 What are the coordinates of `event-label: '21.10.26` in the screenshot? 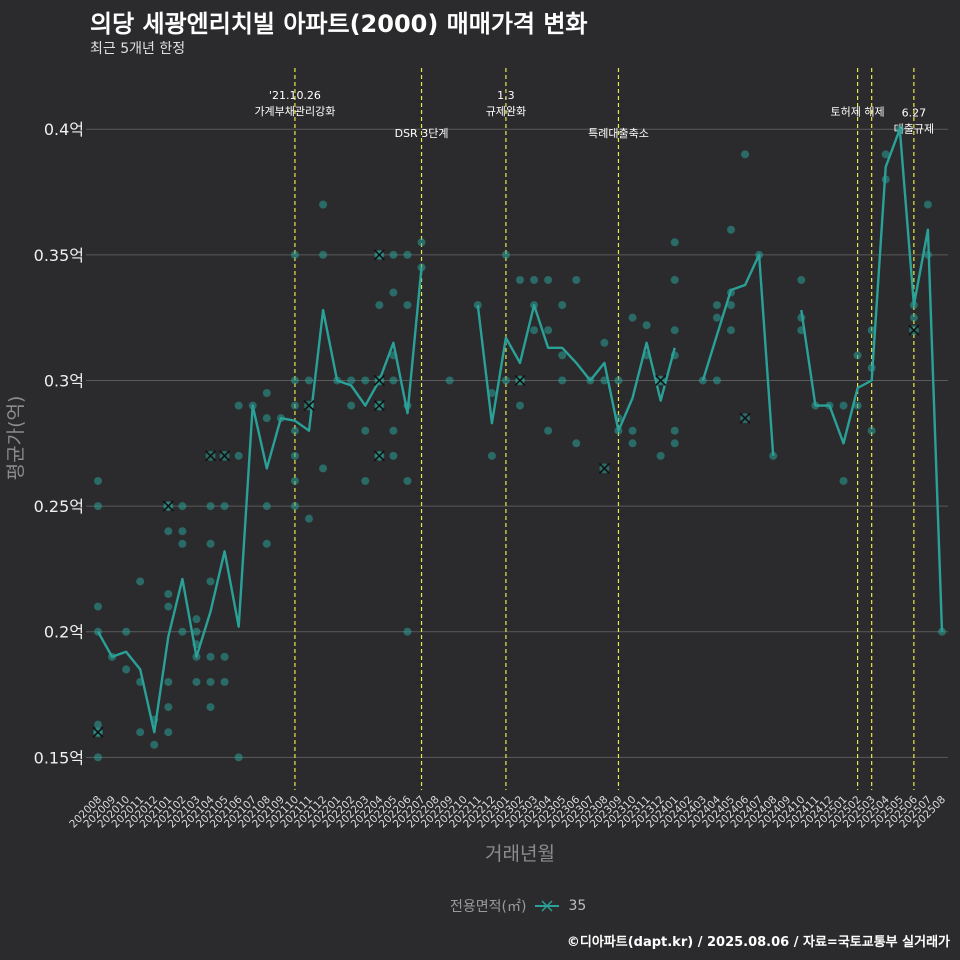 It's located at (295, 95).